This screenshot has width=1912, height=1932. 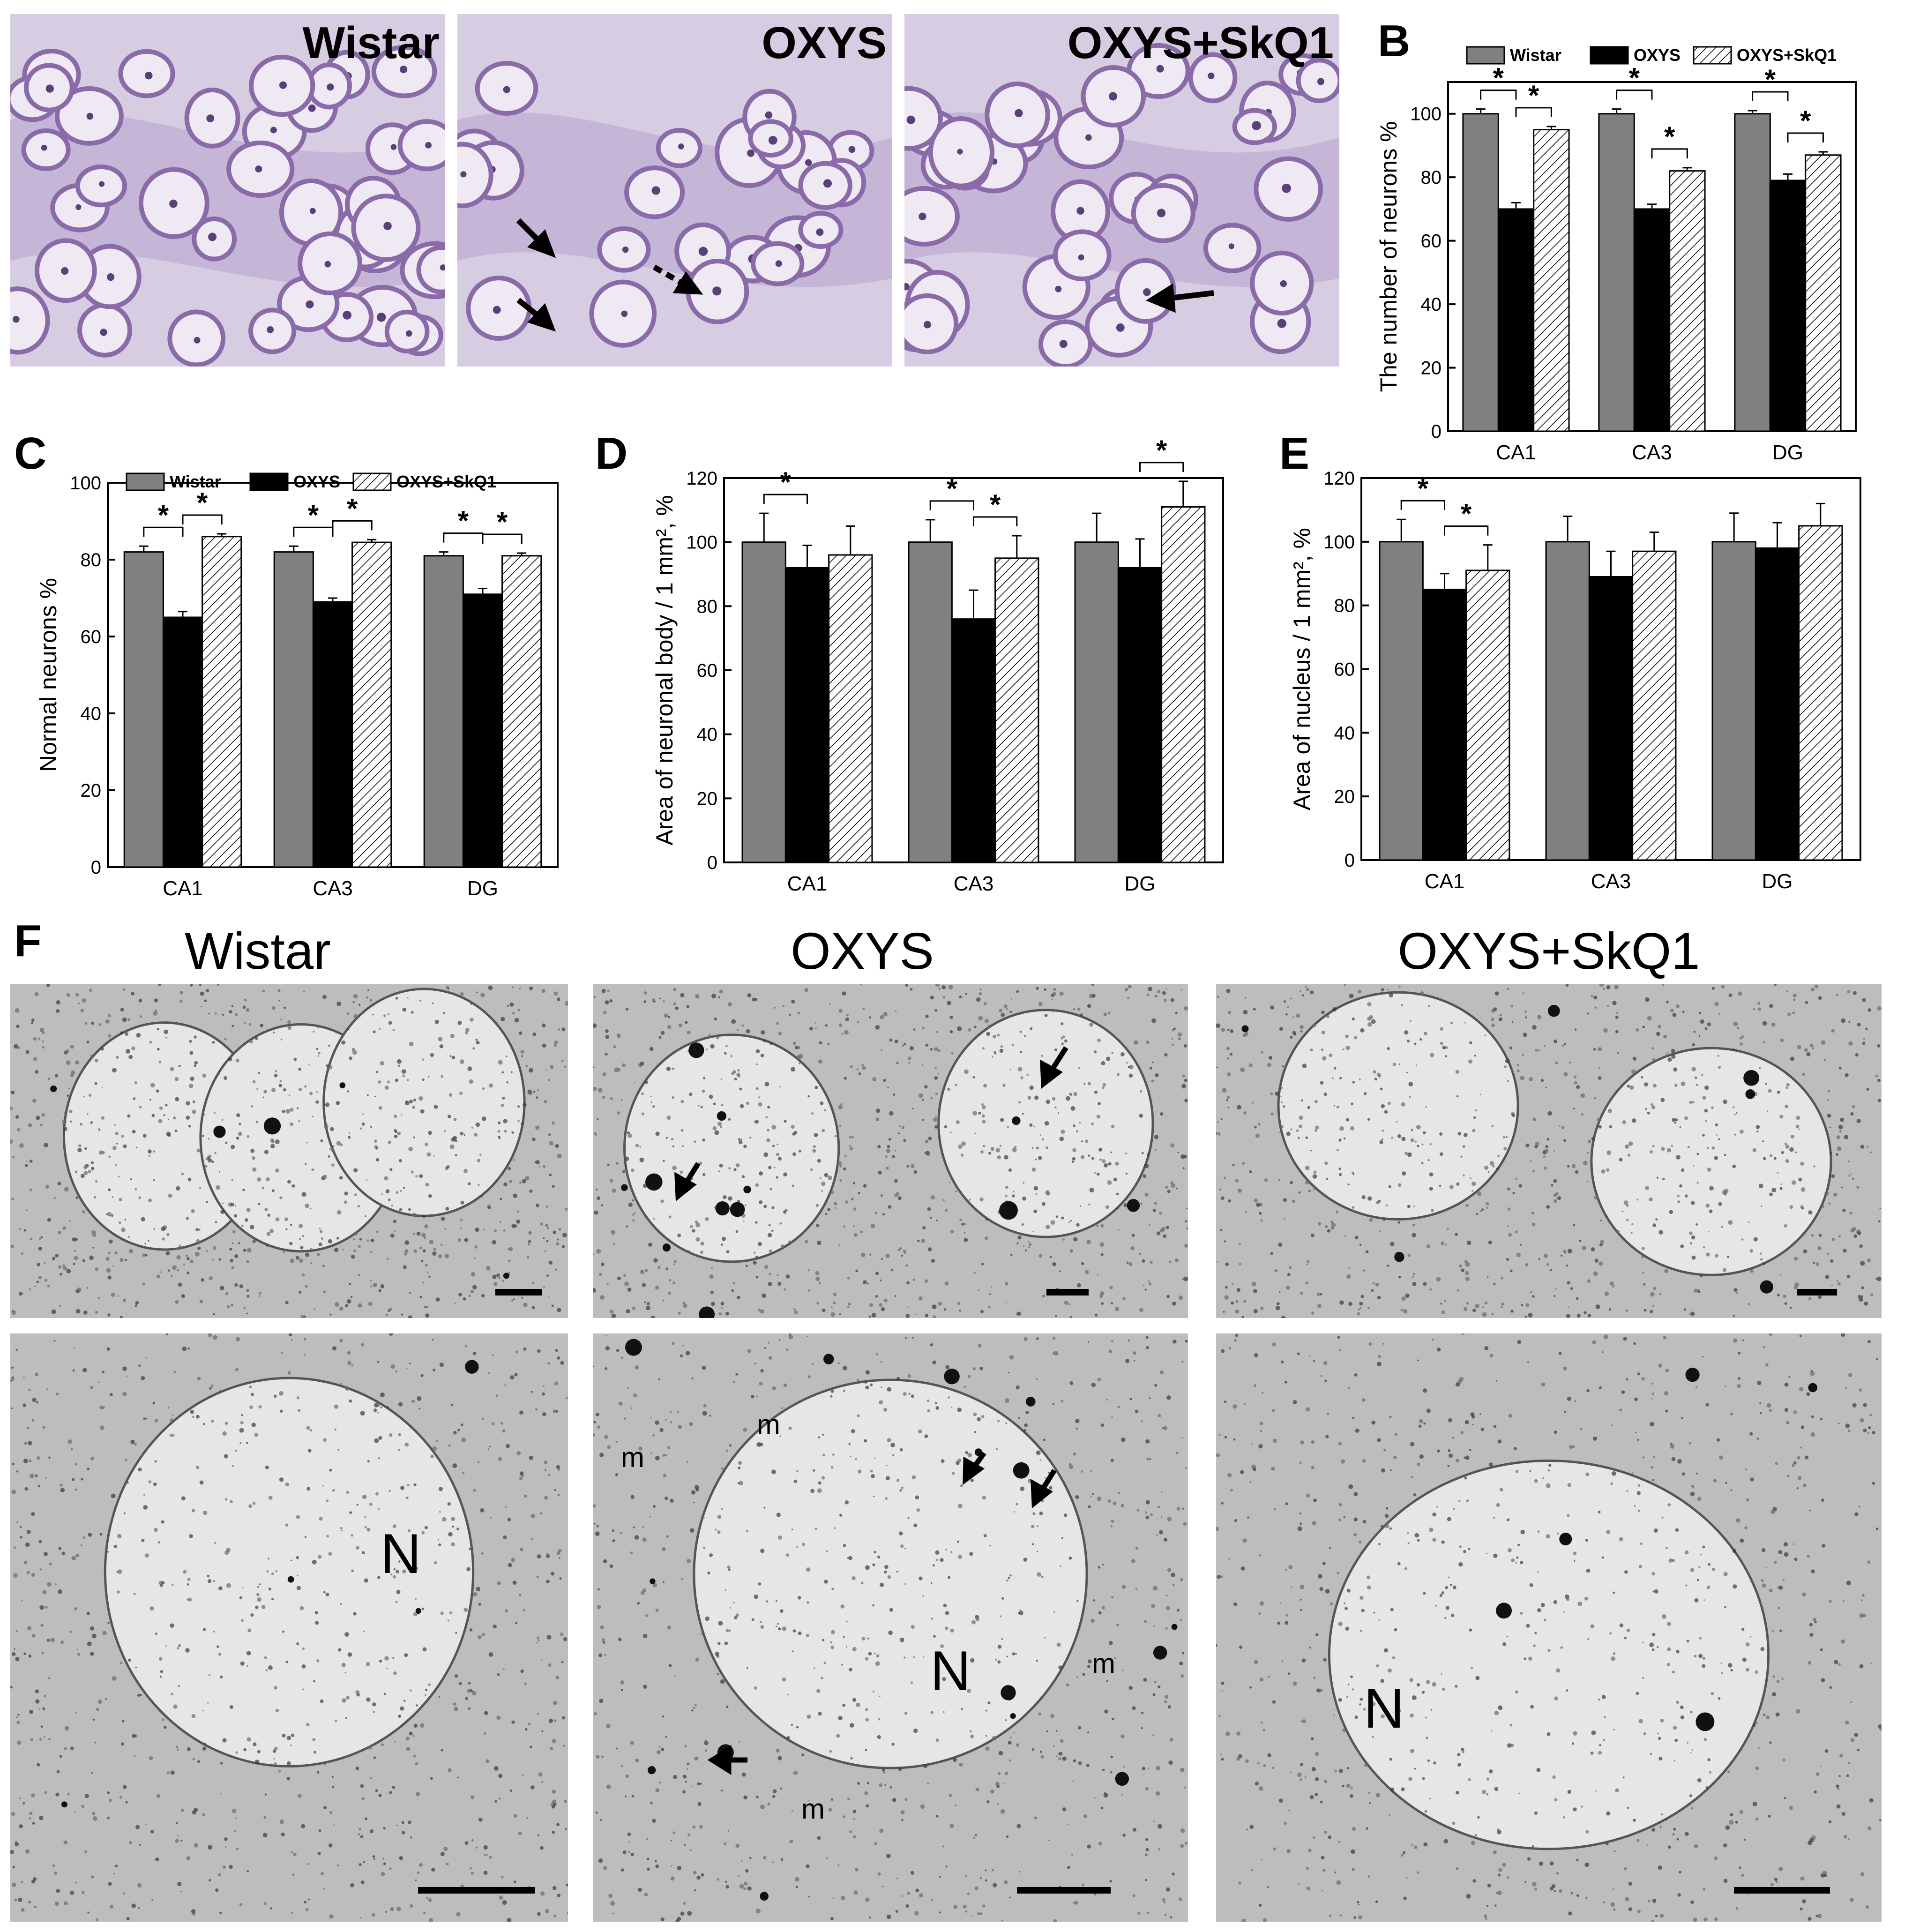 I want to click on histology-stain-image, so click(x=227, y=190).